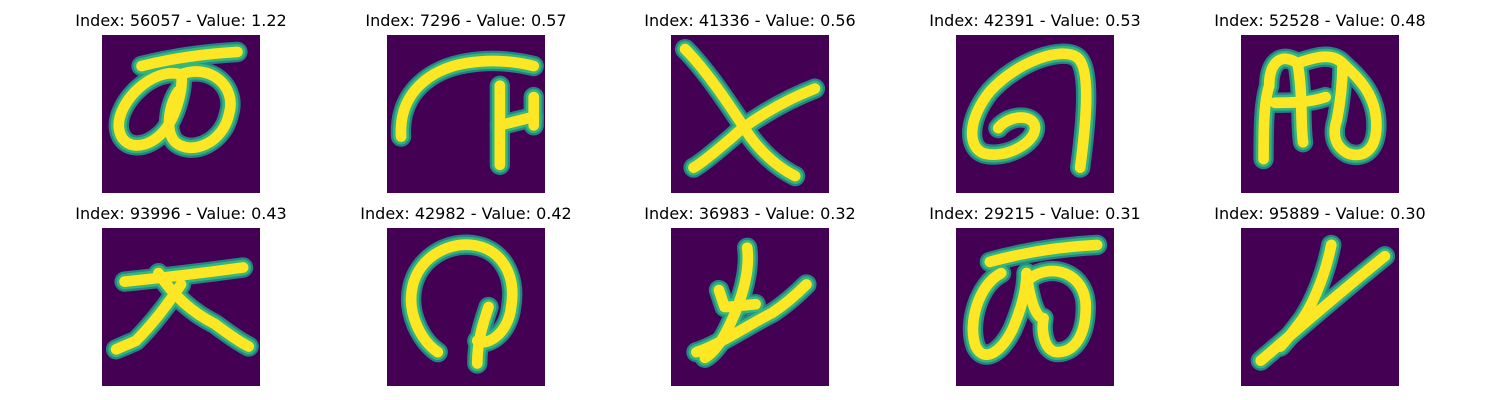 This screenshot has height=400, width=1500. Describe the element at coordinates (1035, 213) in the screenshot. I see `panel-title: Index: 29215 - Value: 0.31` at that location.